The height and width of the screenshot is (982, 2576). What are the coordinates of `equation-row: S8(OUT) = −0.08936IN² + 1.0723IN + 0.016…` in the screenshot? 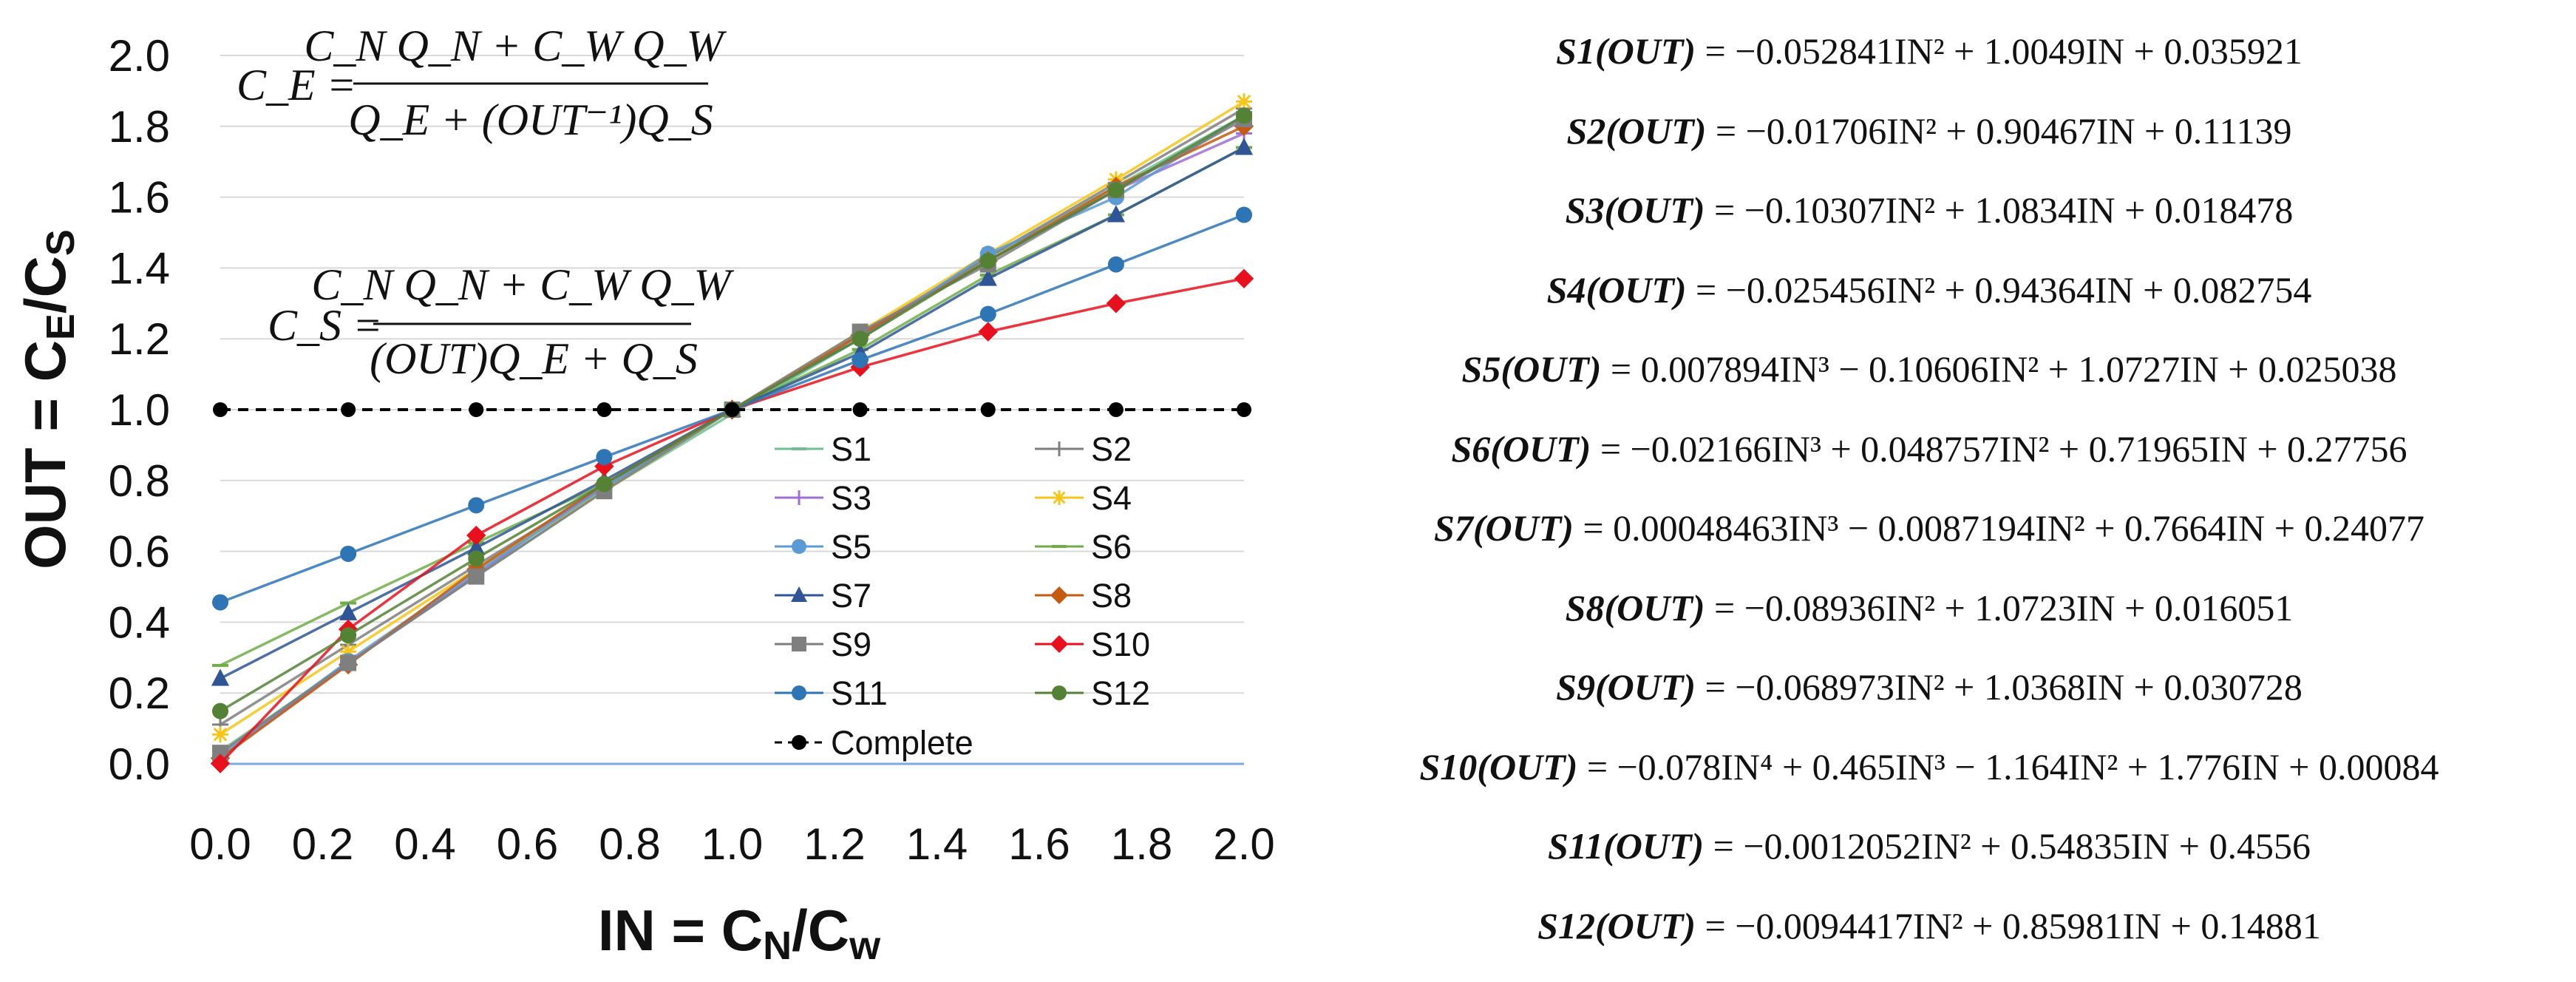 It's located at (1929, 607).